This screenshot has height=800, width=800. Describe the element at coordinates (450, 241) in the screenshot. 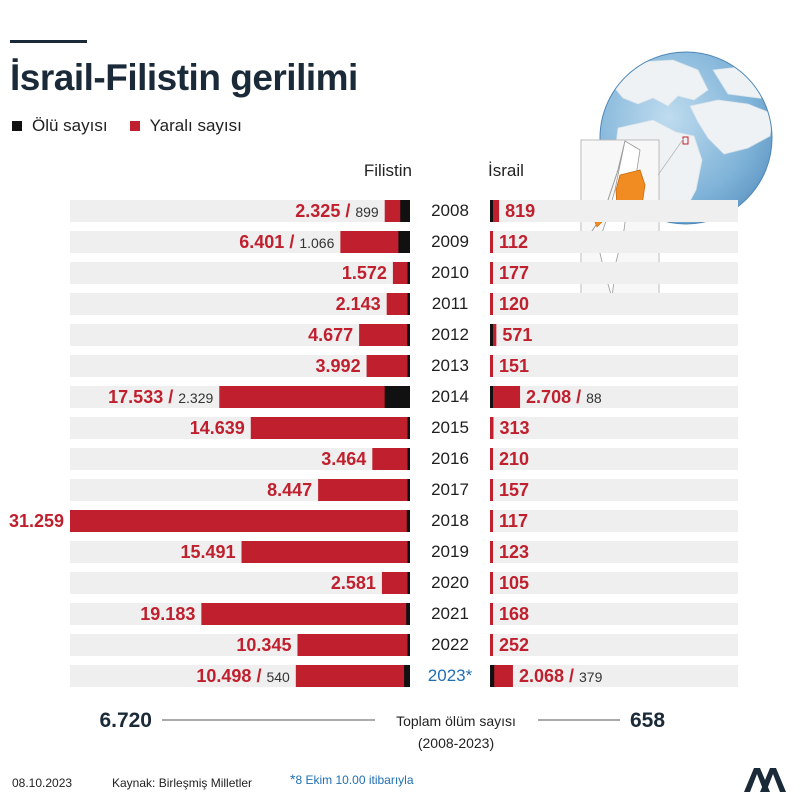

I see `year-label: 2009` at that location.